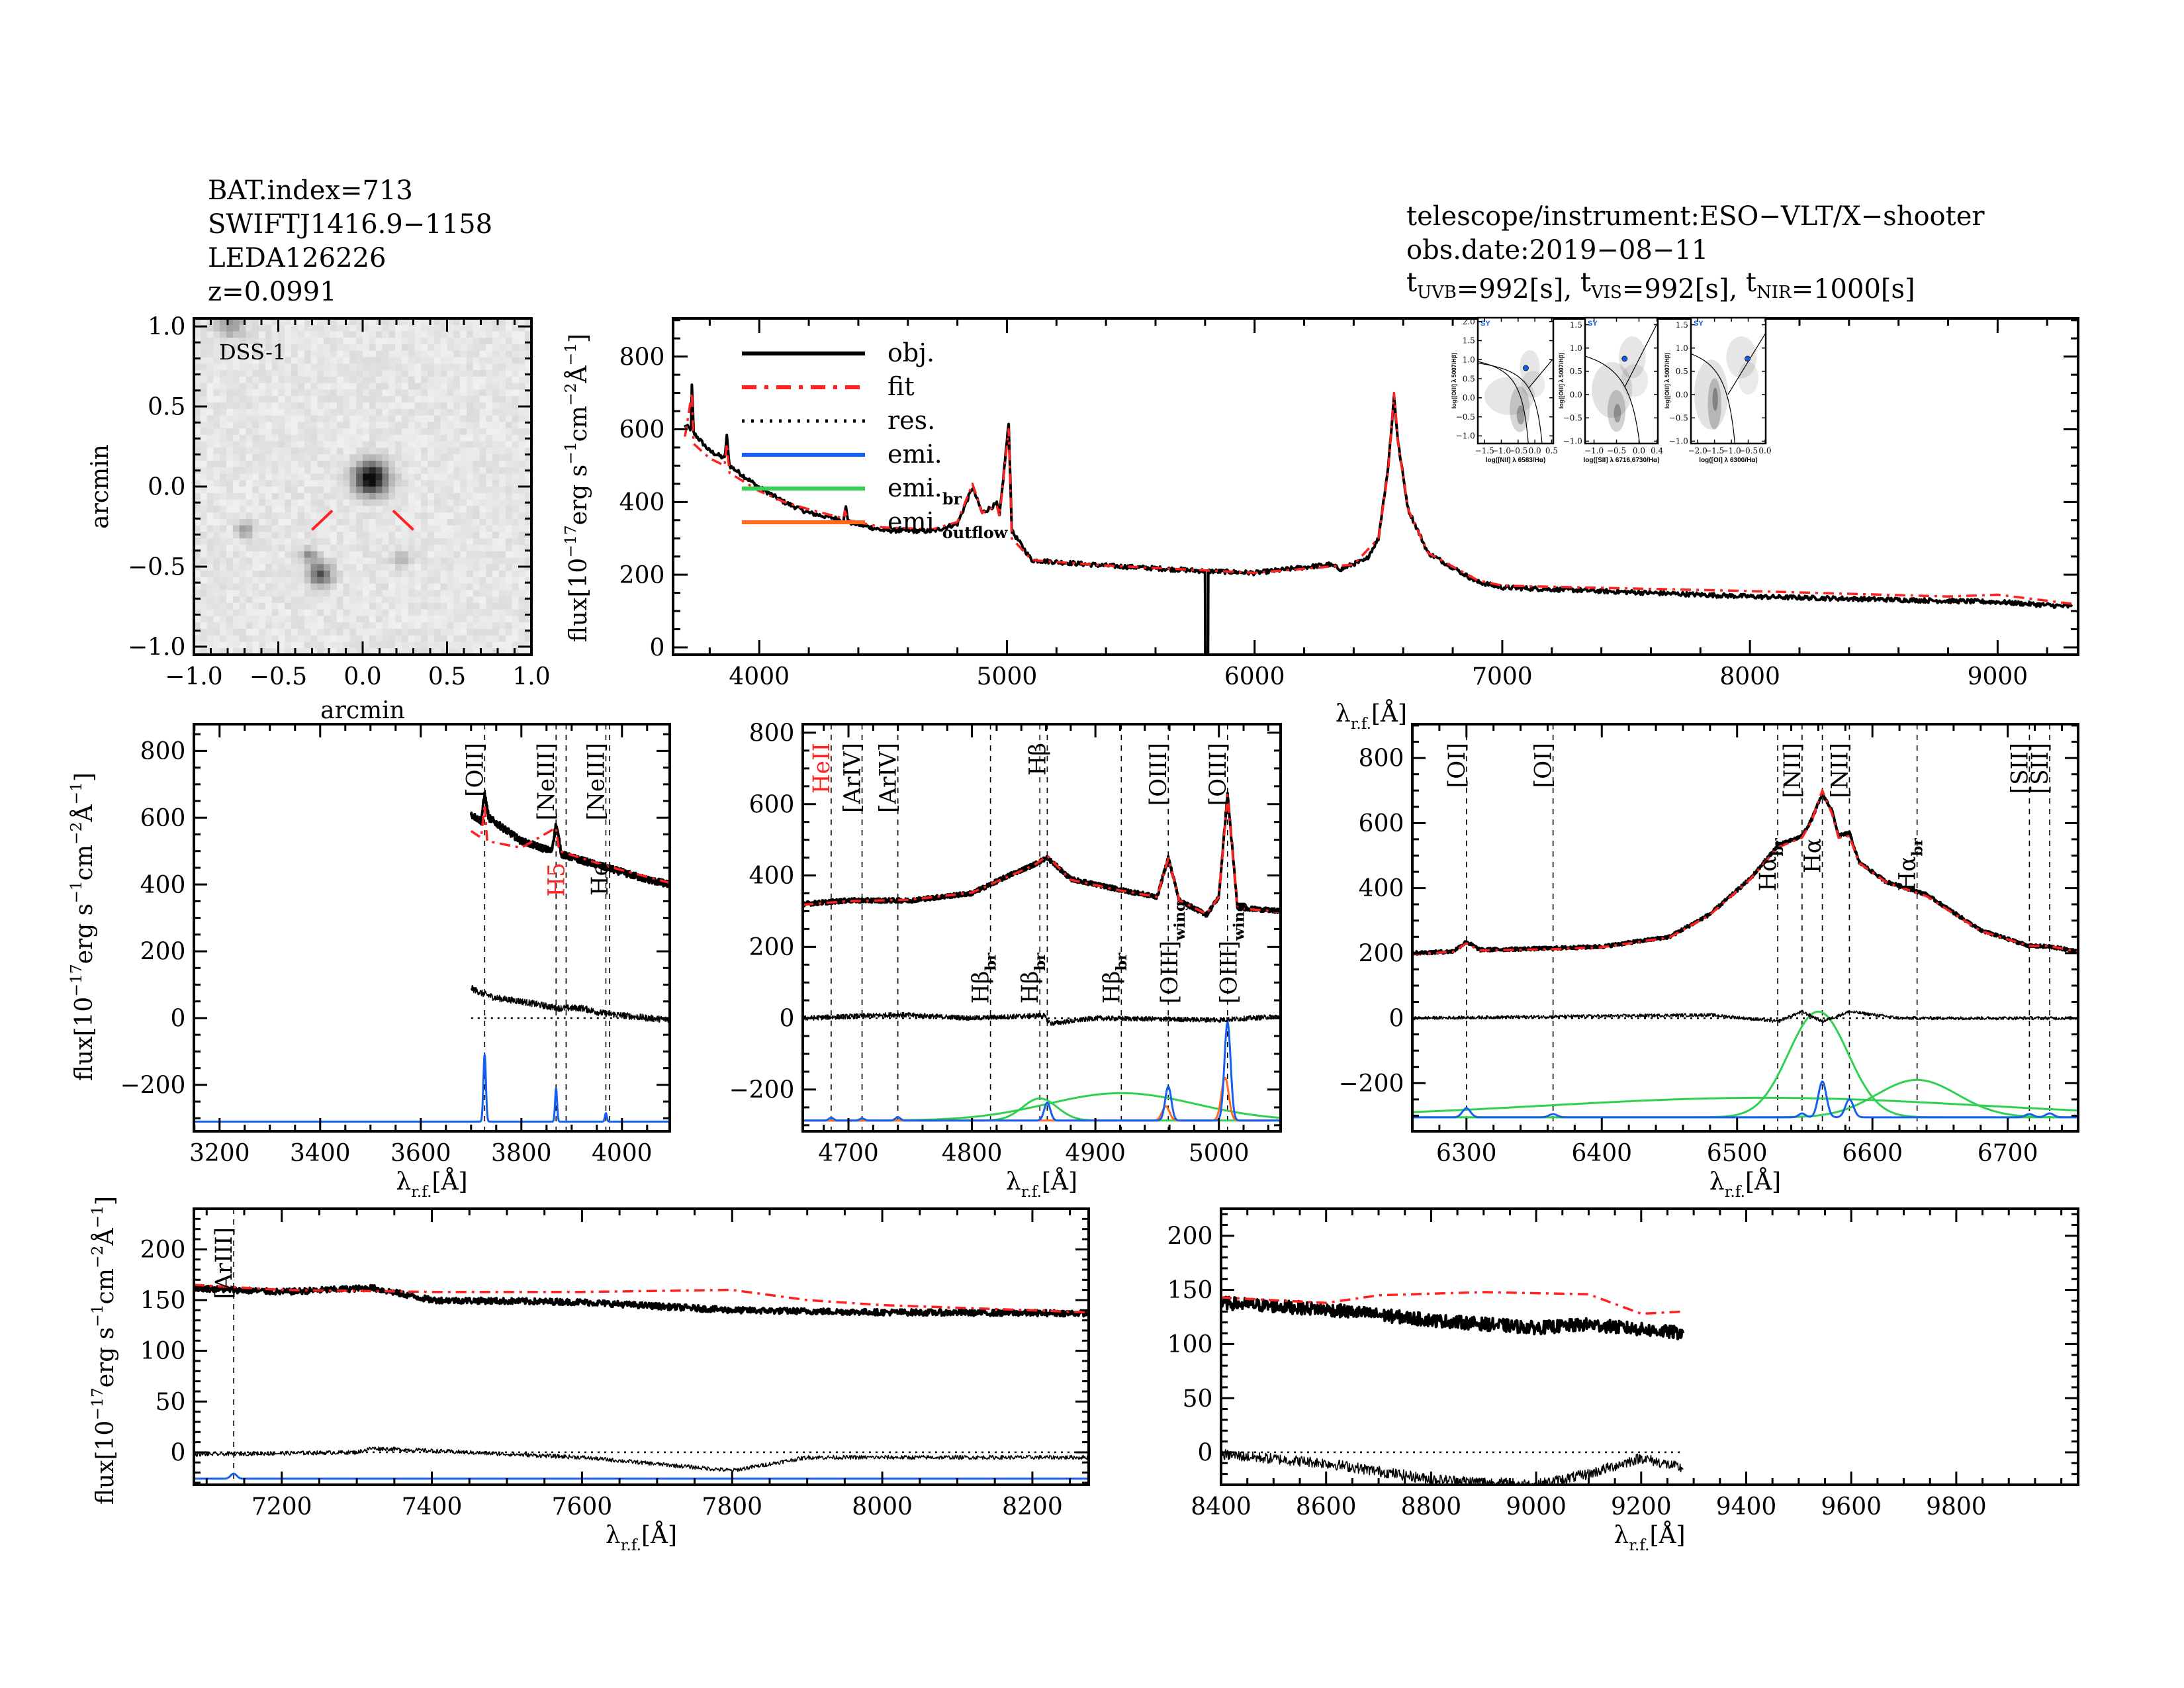 Image resolution: width=2184 pixels, height=1688 pixels. What do you see at coordinates (1469, 321) in the screenshot?
I see `y-tick-label: 2.0` at bounding box center [1469, 321].